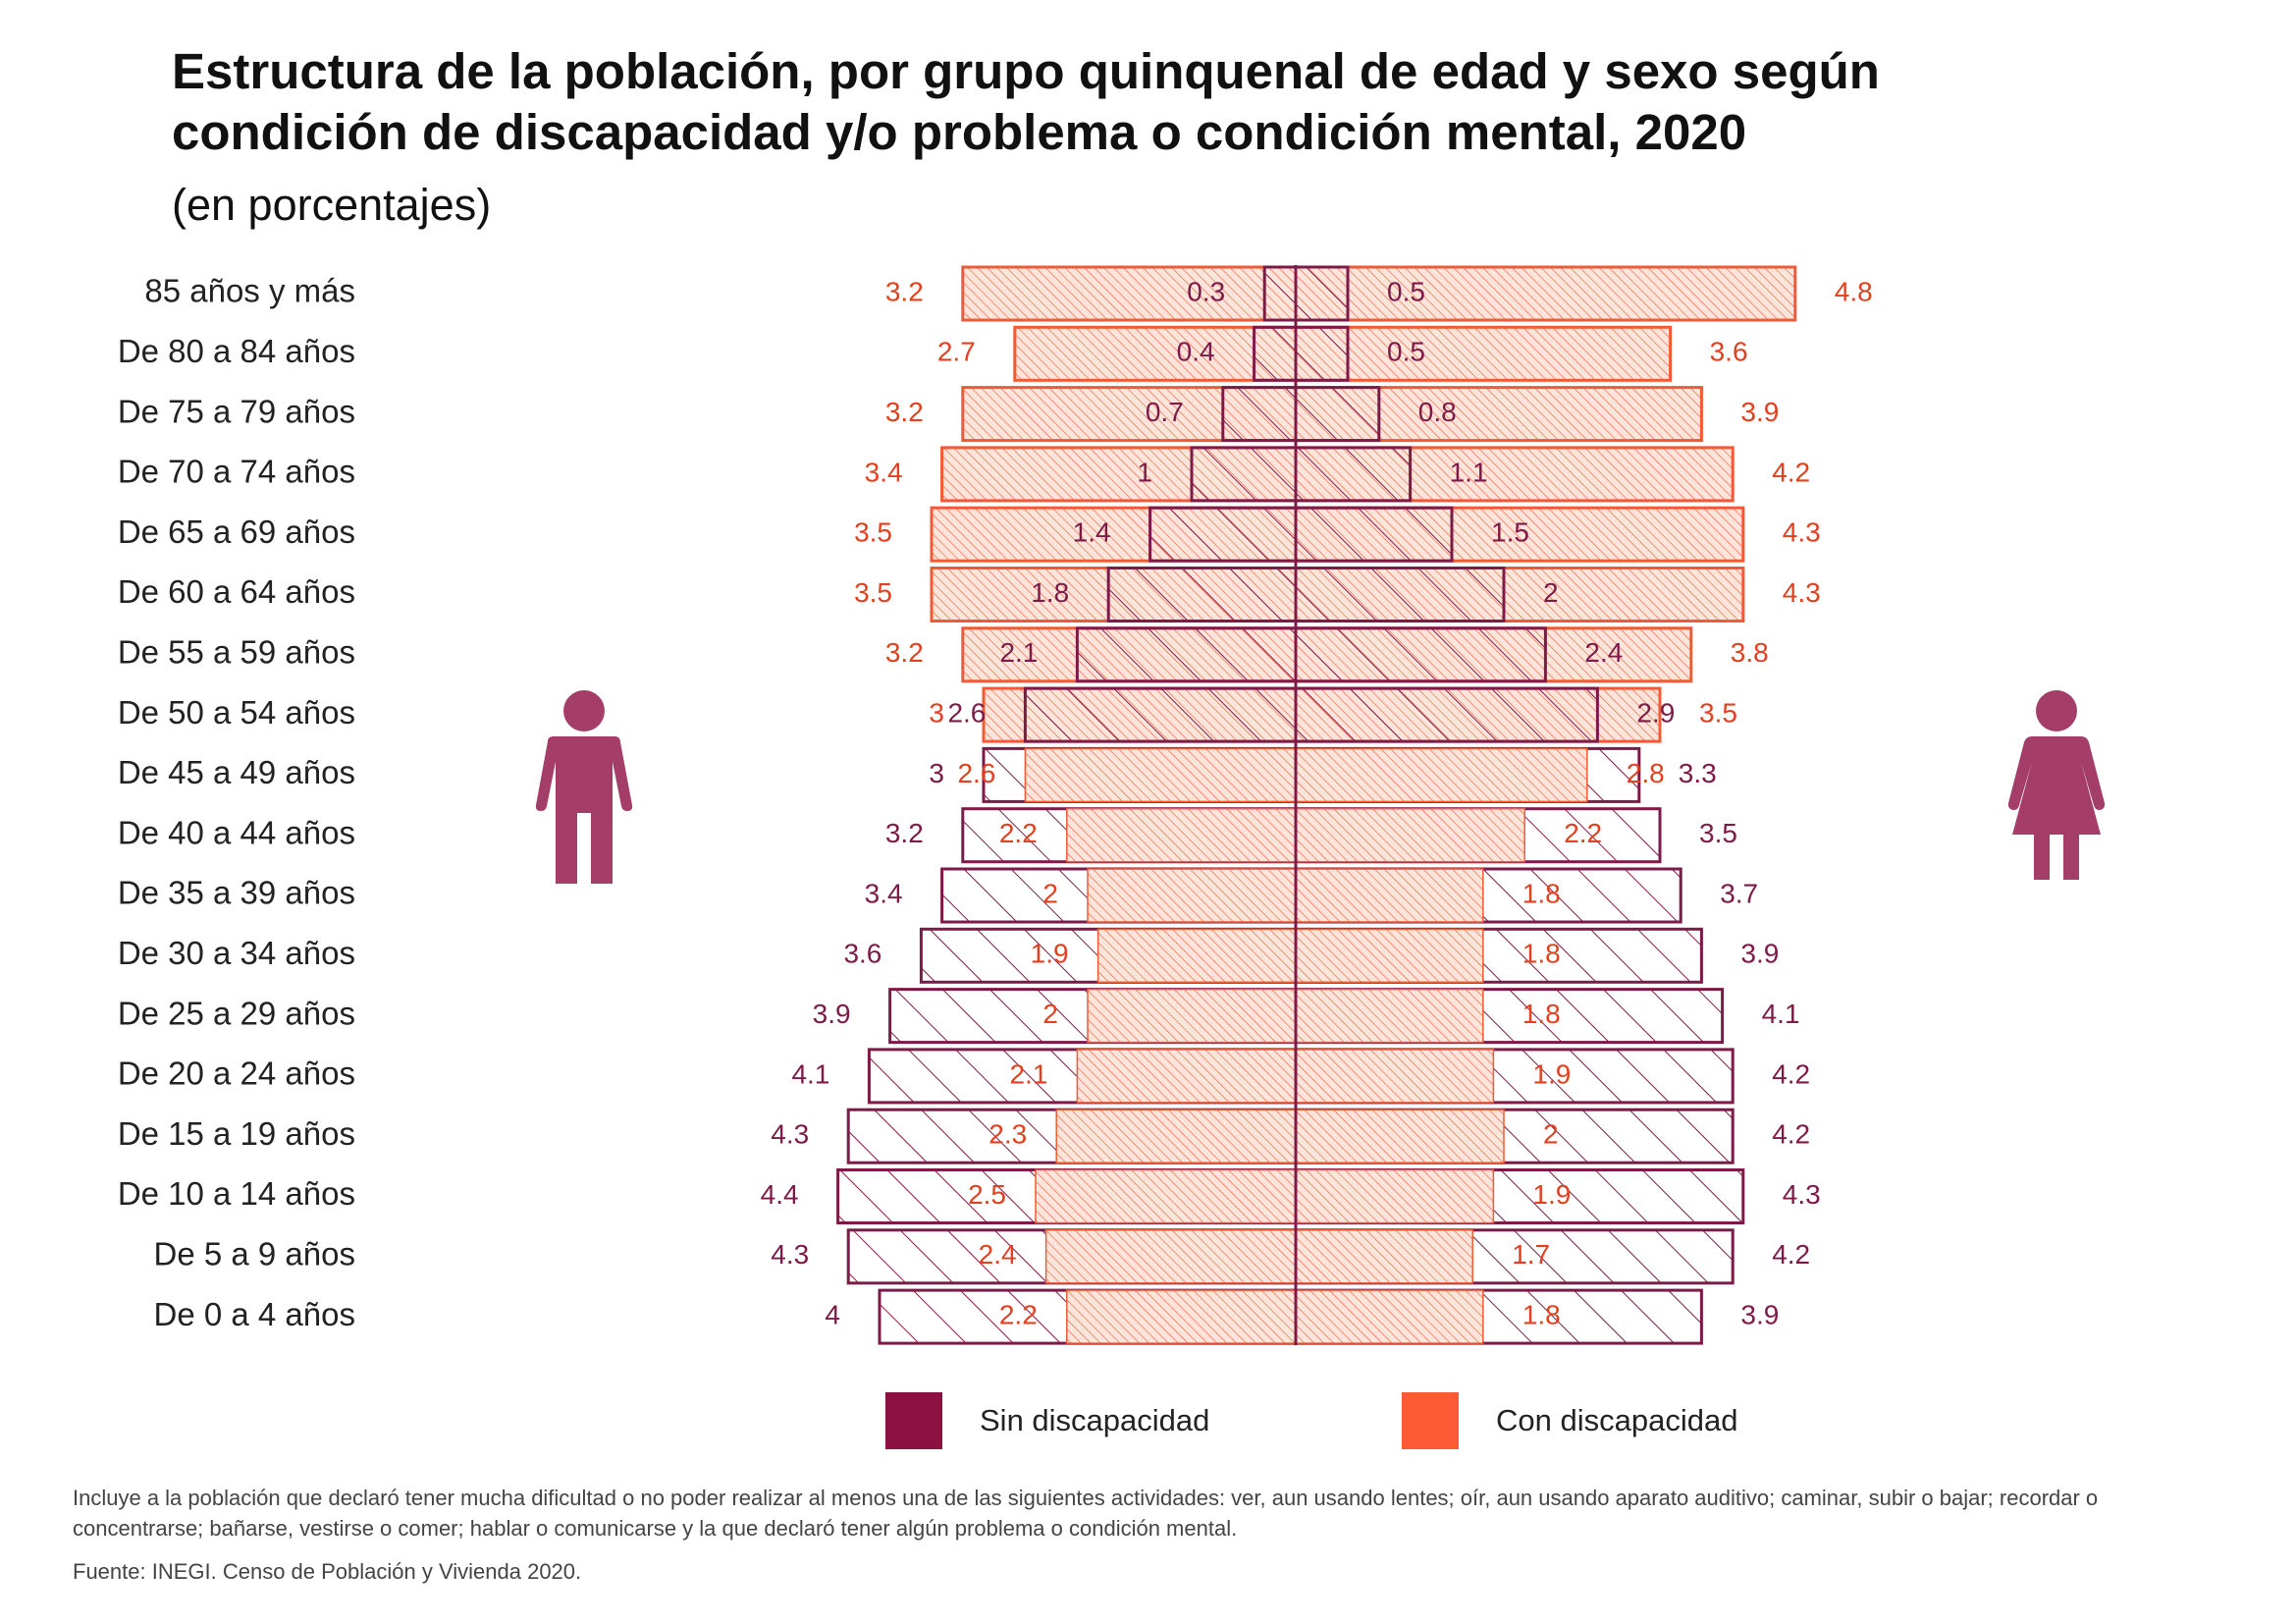 The image size is (2296, 1624). Describe the element at coordinates (236, 953) in the screenshot. I see `category-label: De 30 a 34 años` at that location.